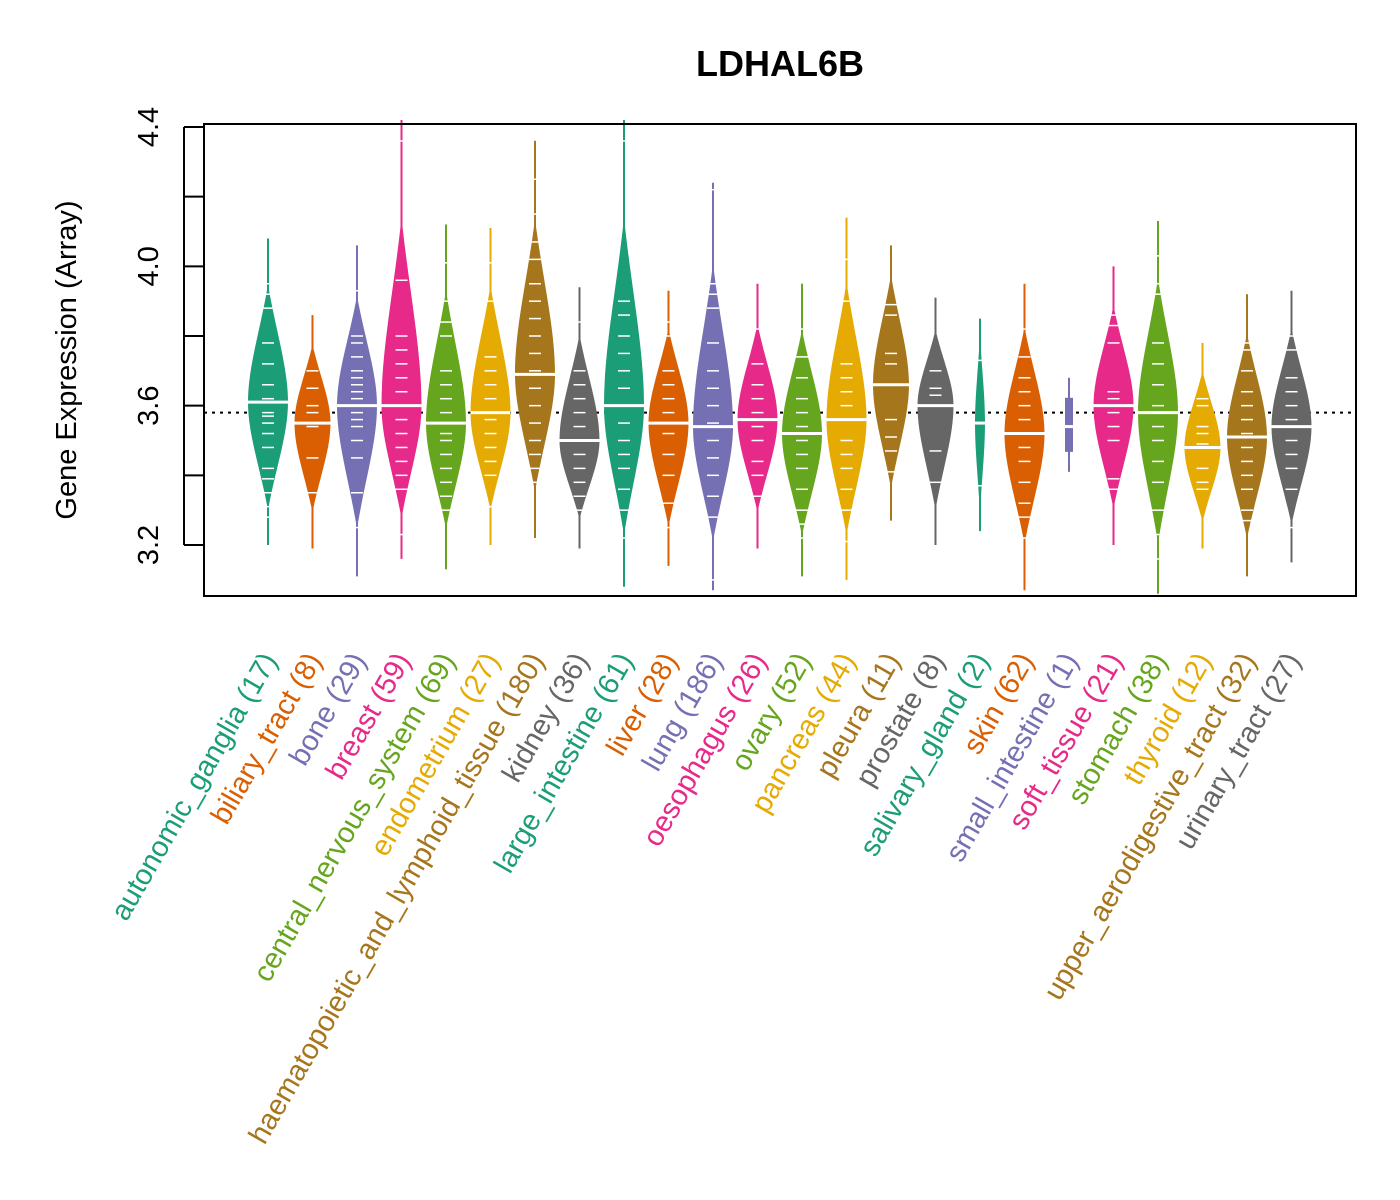 The image size is (1400, 1200). What do you see at coordinates (1202, 445) in the screenshot?
I see `violin-thyroid` at bounding box center [1202, 445].